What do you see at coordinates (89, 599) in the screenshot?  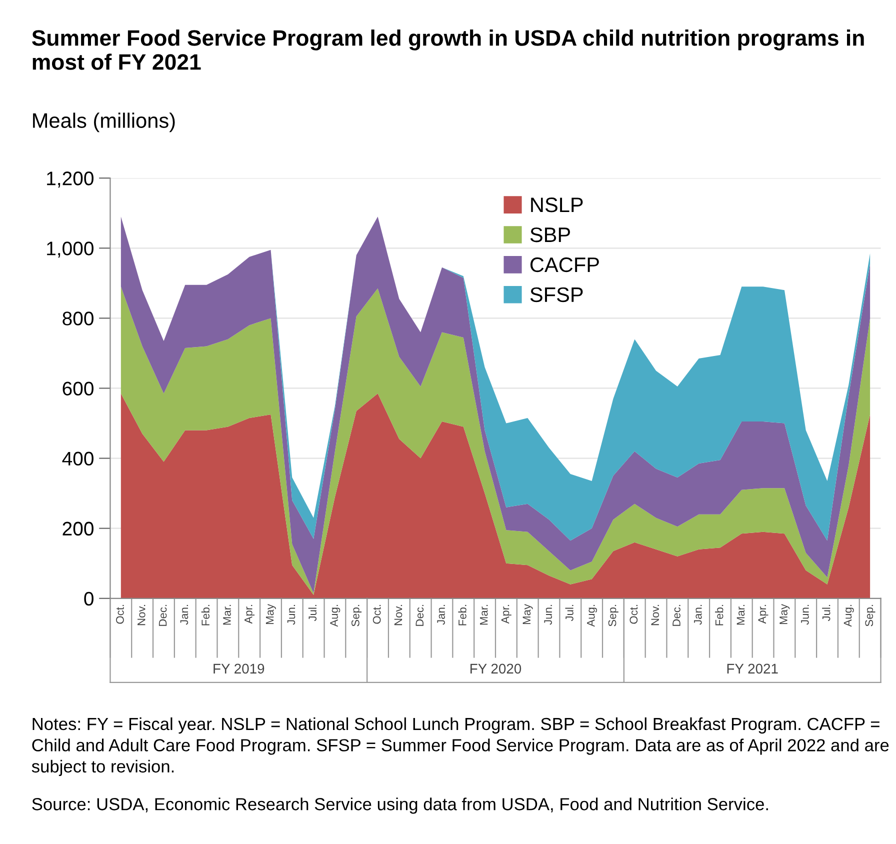 I see `y-tick-label: 0` at bounding box center [89, 599].